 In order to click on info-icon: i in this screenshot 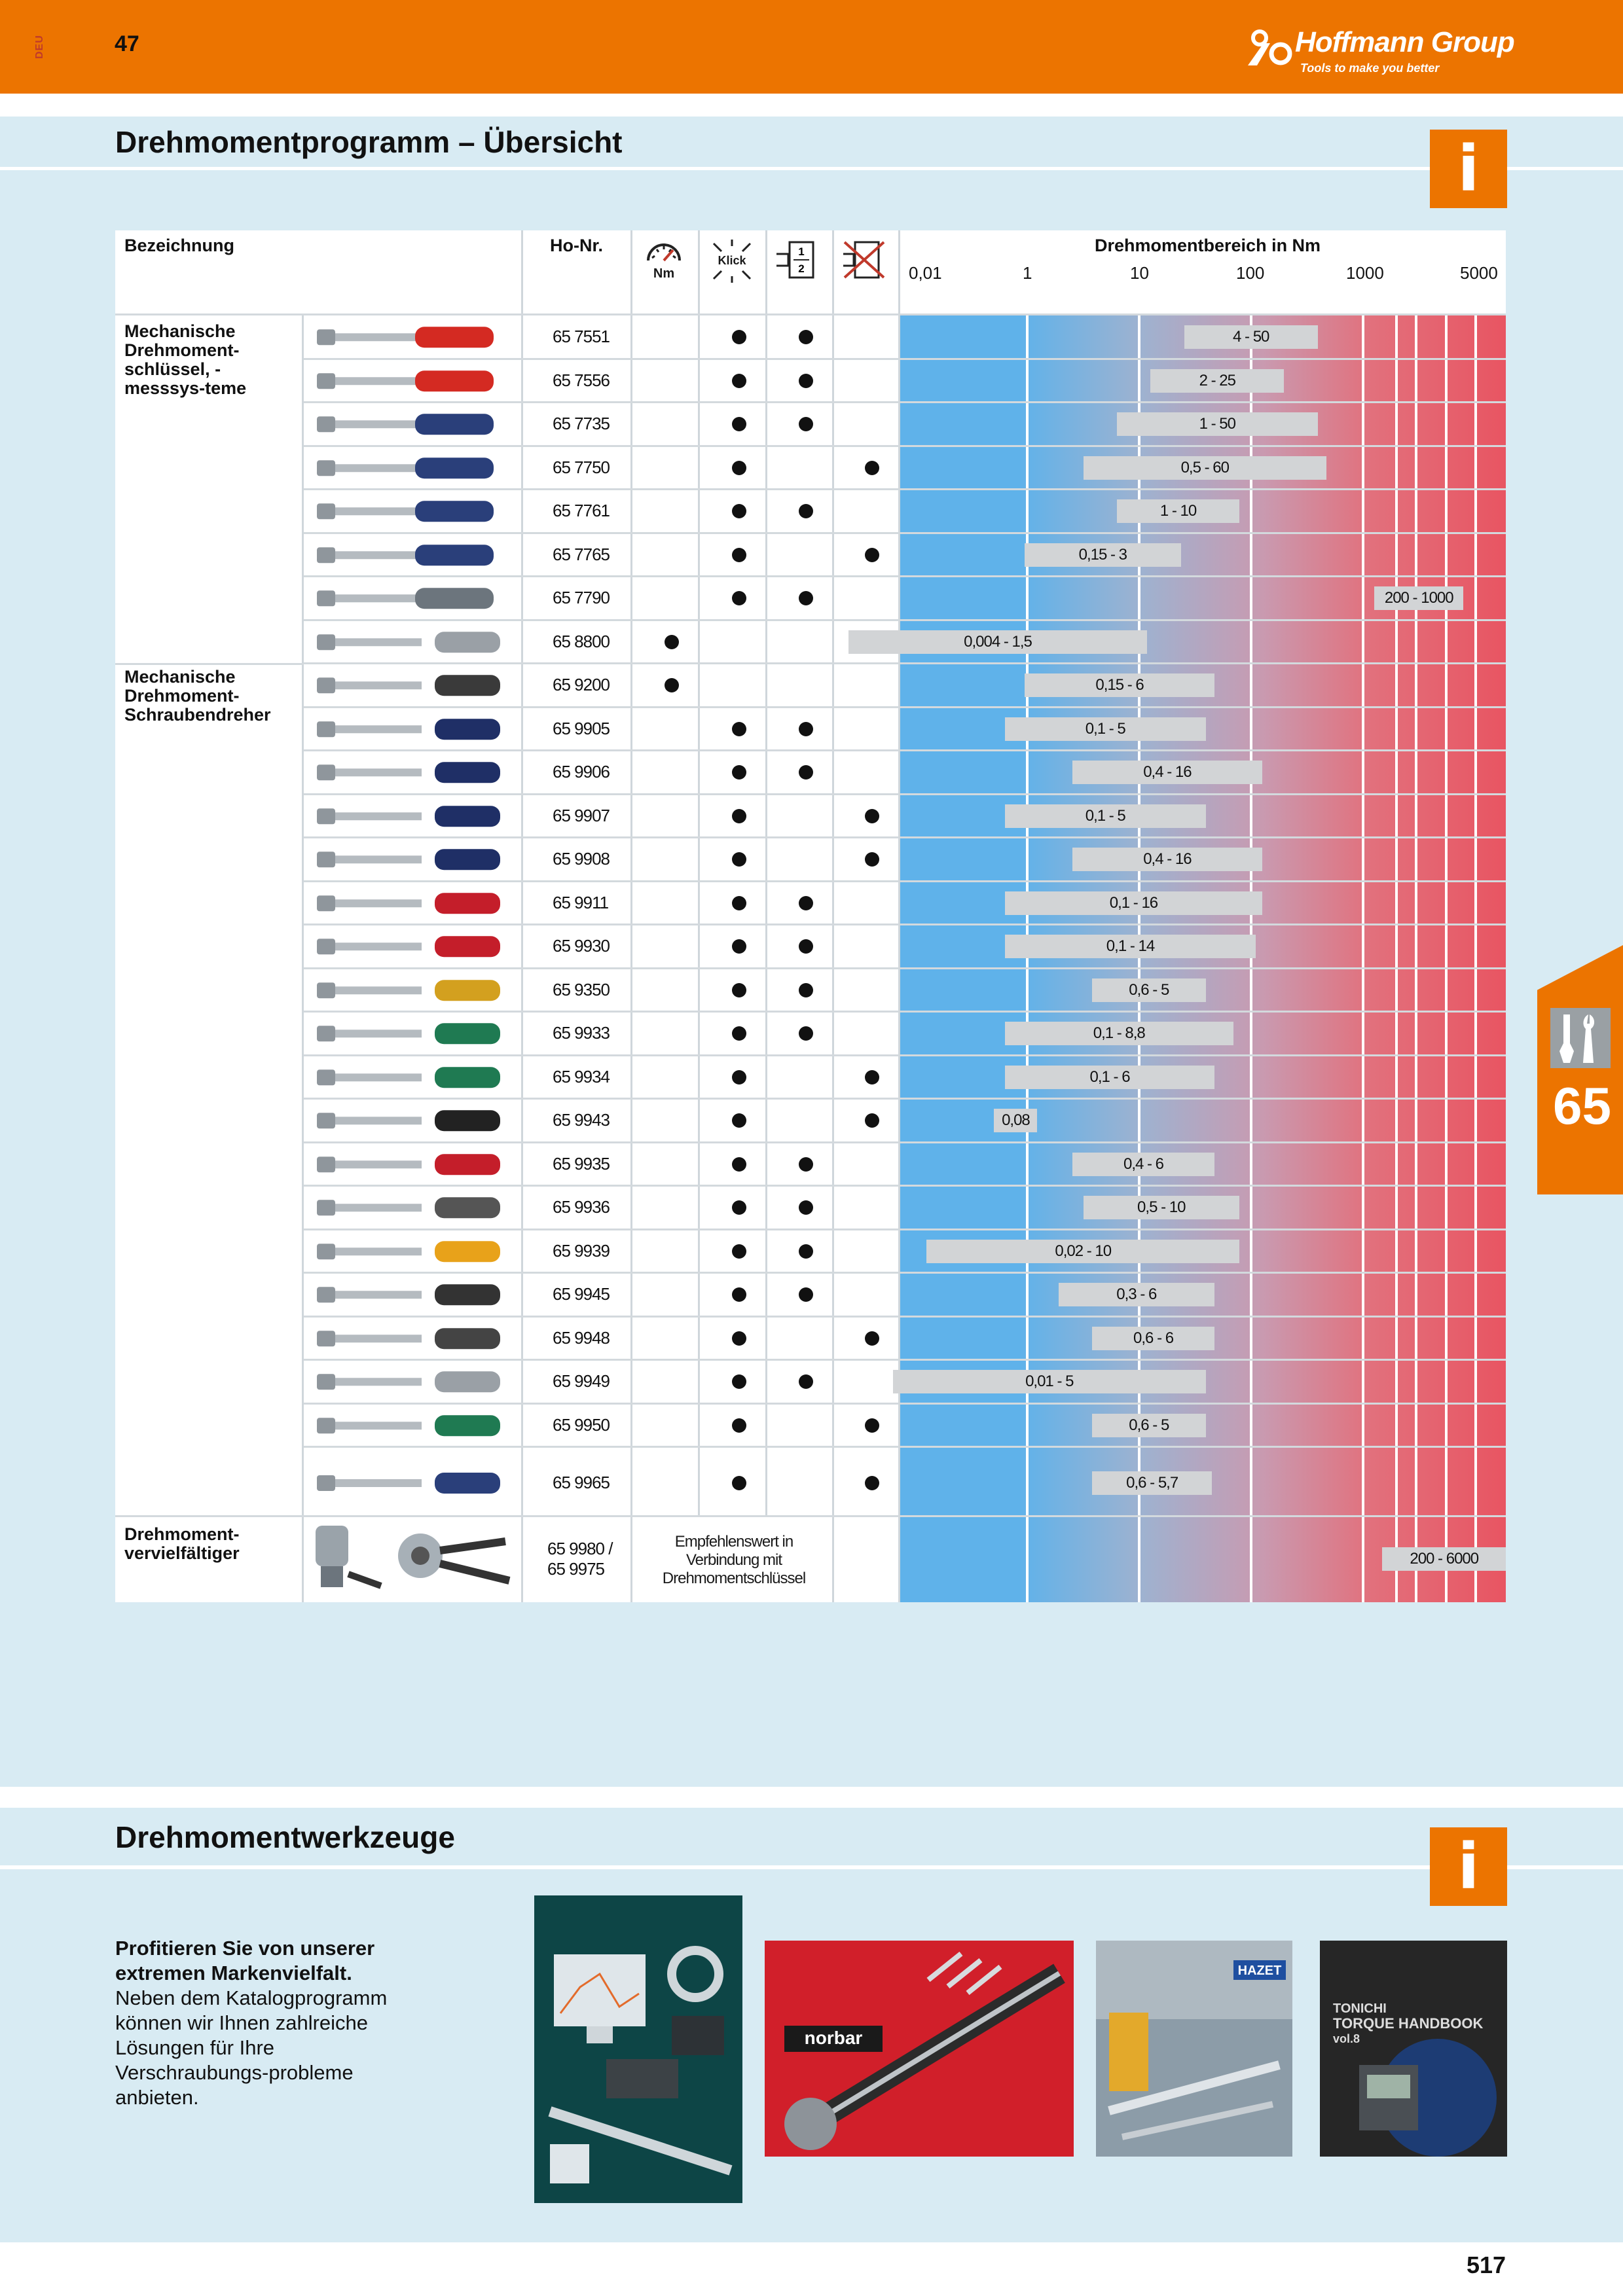, I will do `click(1468, 169)`.